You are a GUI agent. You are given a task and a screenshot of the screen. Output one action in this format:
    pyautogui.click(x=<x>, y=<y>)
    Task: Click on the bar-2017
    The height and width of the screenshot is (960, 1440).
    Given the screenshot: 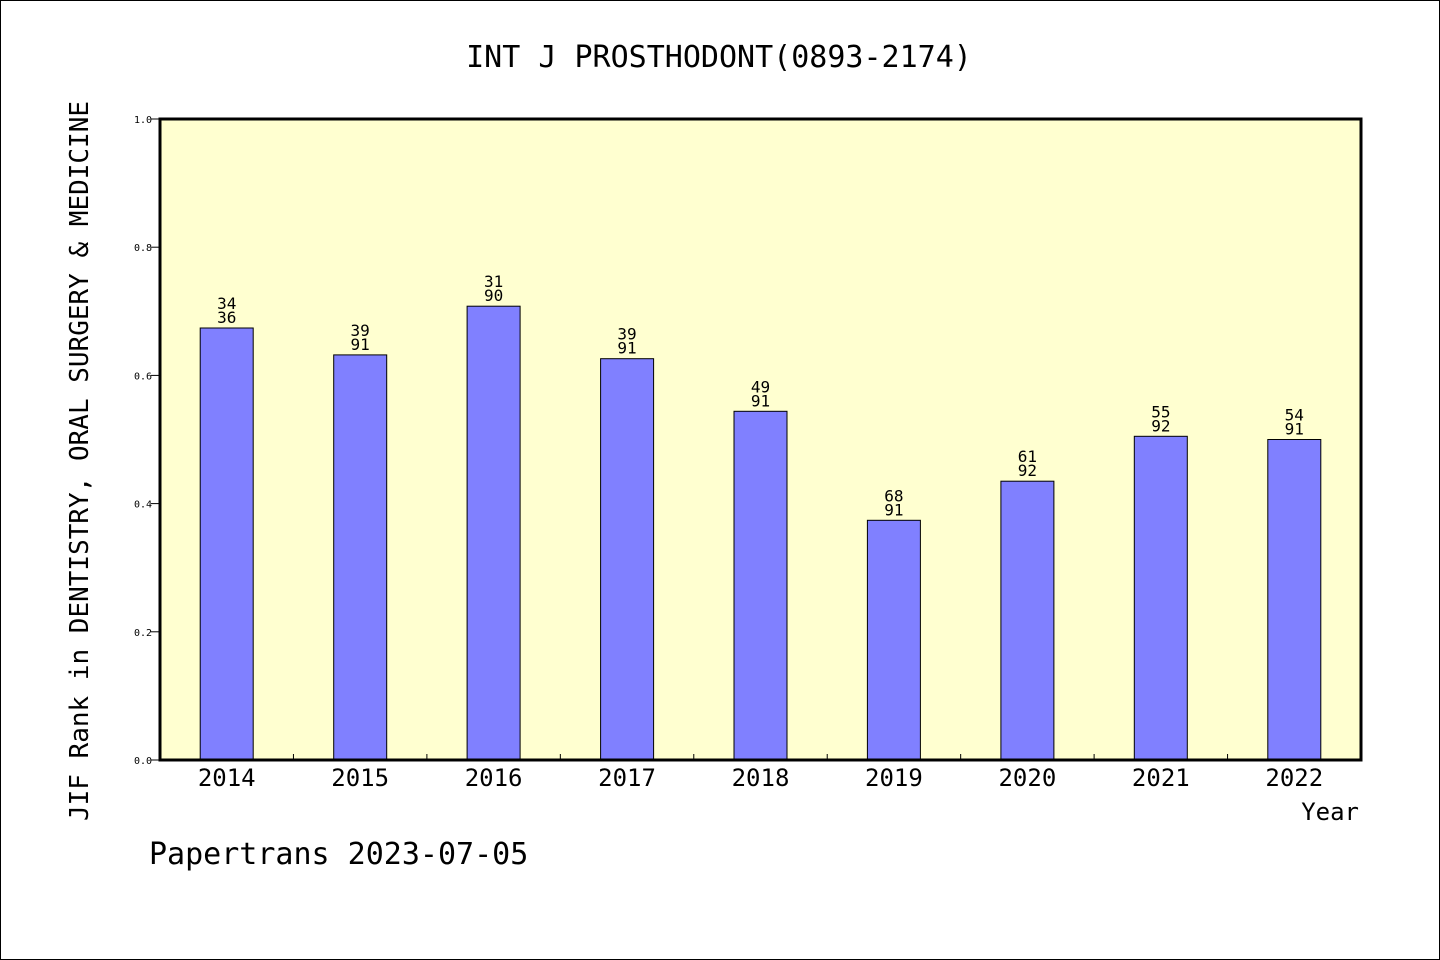 What is the action you would take?
    pyautogui.click(x=627, y=559)
    